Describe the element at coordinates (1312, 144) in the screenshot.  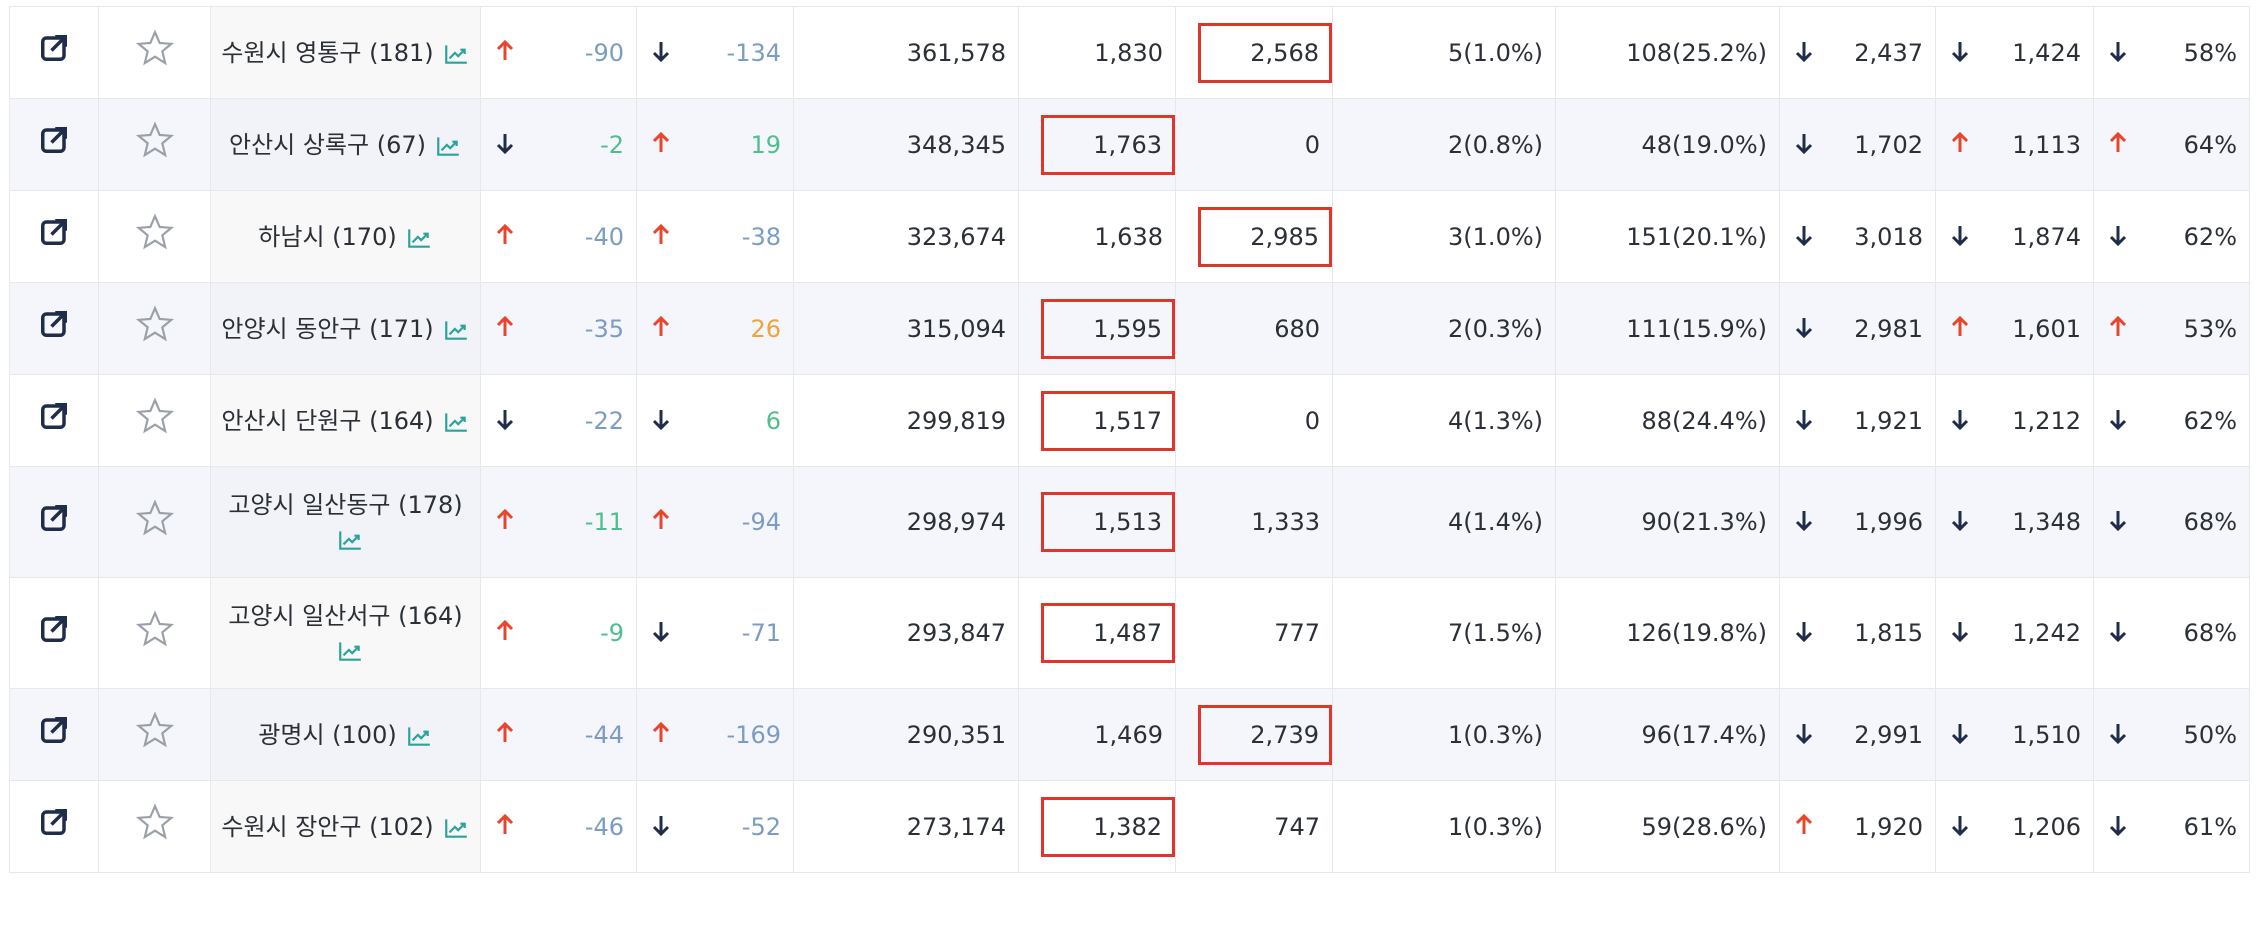
I see `count-value: 0` at that location.